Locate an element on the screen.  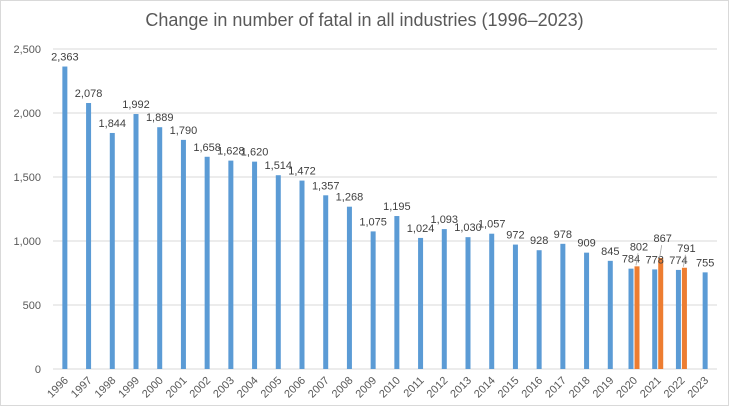
x-tick-label: 2017 is located at coordinates (556, 388).